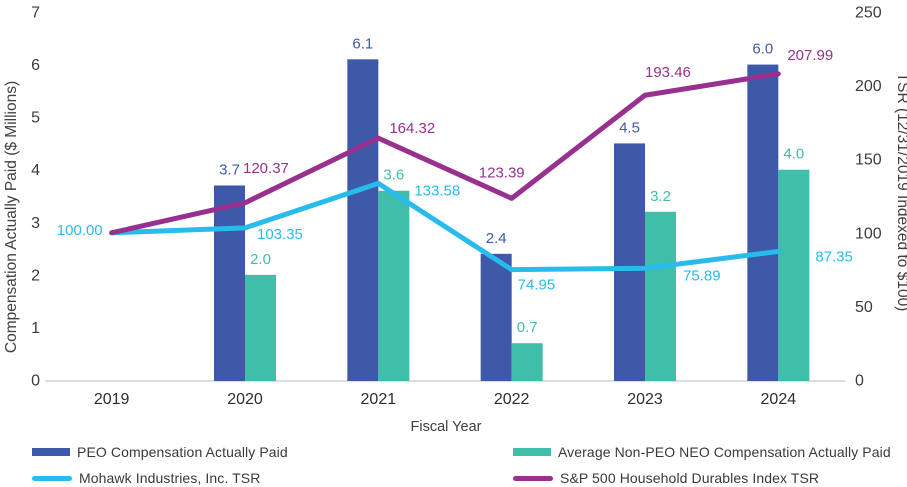  I want to click on right-axis-tick-250: 250, so click(868, 13).